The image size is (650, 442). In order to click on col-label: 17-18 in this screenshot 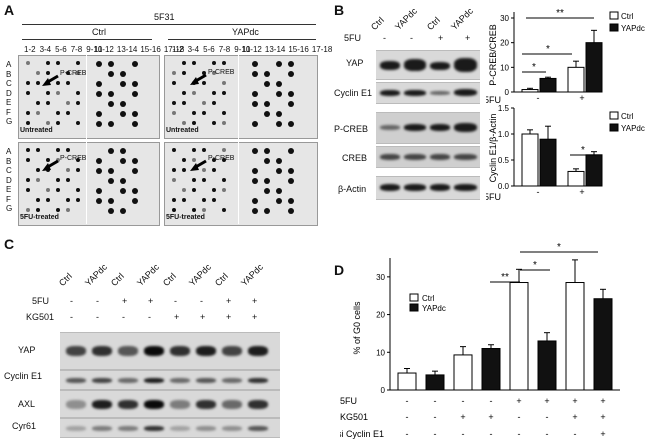, I will do `click(322, 49)`.